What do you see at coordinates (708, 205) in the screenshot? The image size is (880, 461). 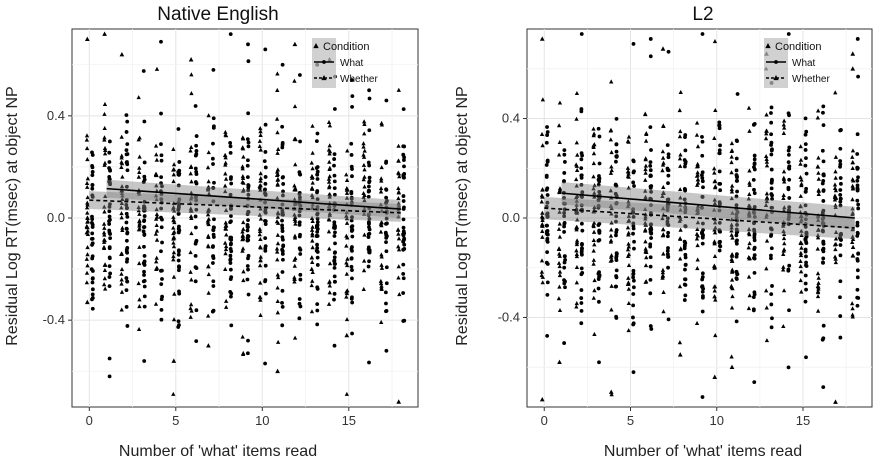 I see `fit-line-what` at bounding box center [708, 205].